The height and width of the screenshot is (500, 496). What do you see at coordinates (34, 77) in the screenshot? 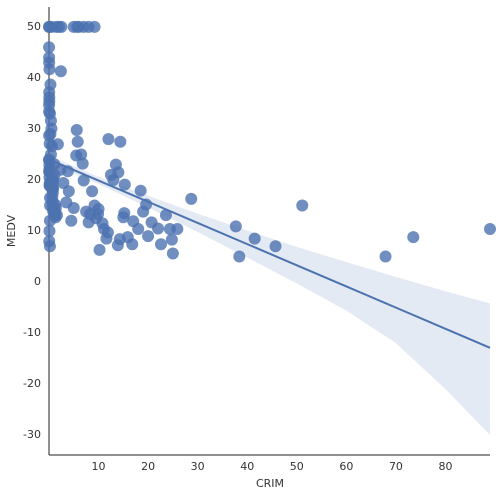
I see `y-tick-label: 40` at bounding box center [34, 77].